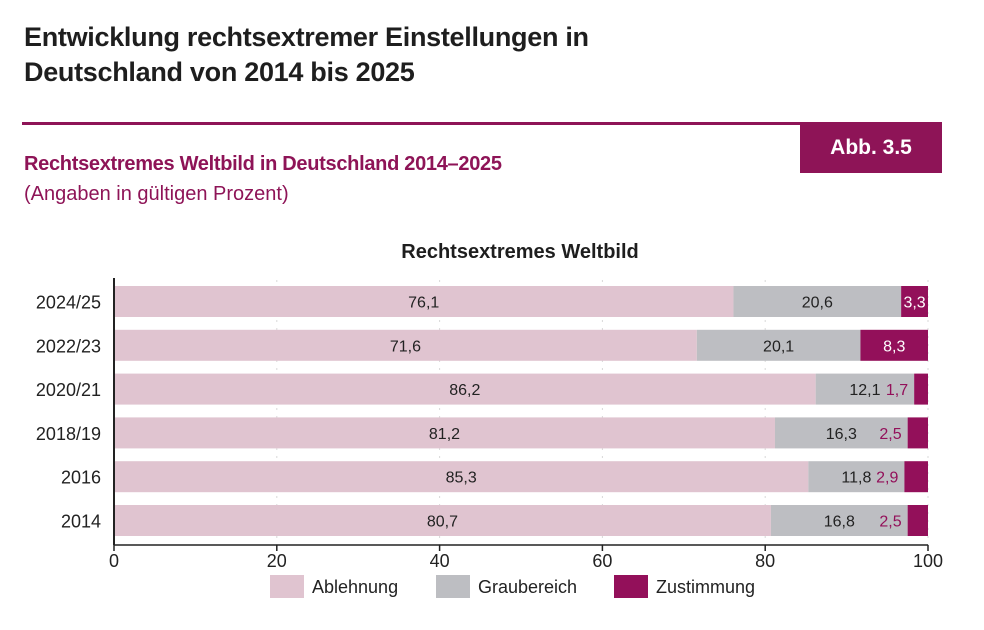  I want to click on data-label: 71,6, so click(405, 346).